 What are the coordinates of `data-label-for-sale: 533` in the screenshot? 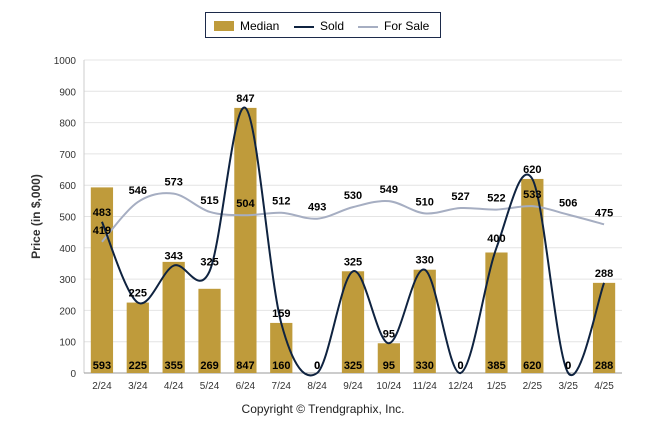 It's located at (532, 195).